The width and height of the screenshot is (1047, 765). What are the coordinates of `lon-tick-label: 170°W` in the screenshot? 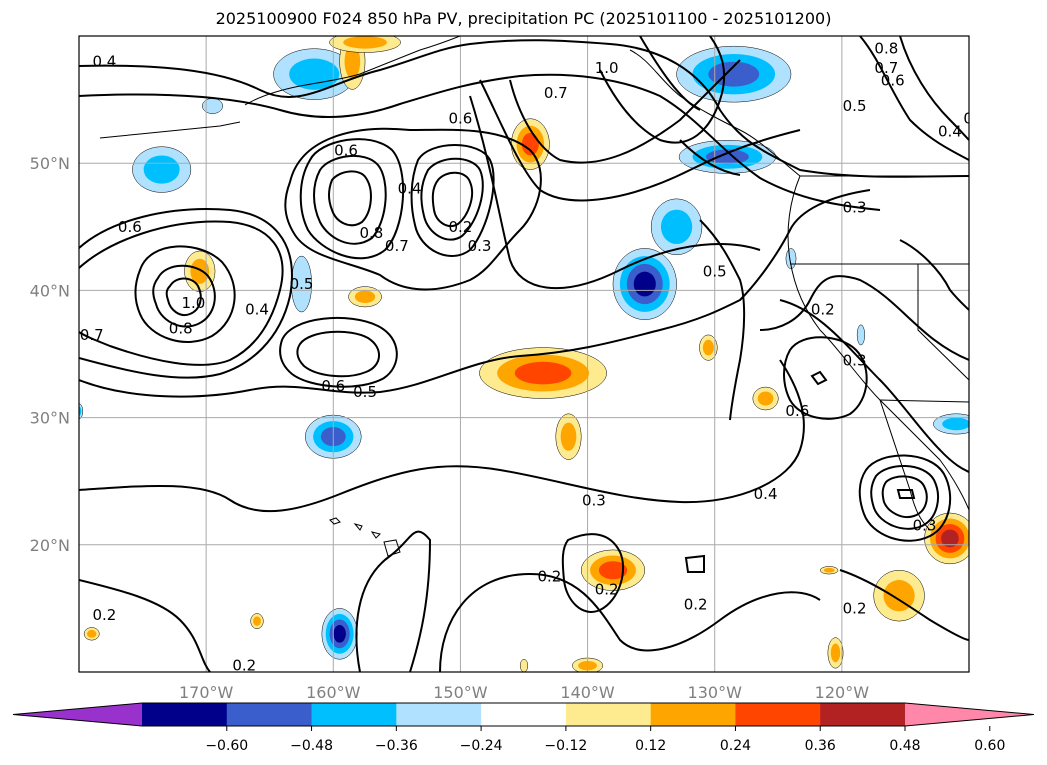 It's located at (206, 692).